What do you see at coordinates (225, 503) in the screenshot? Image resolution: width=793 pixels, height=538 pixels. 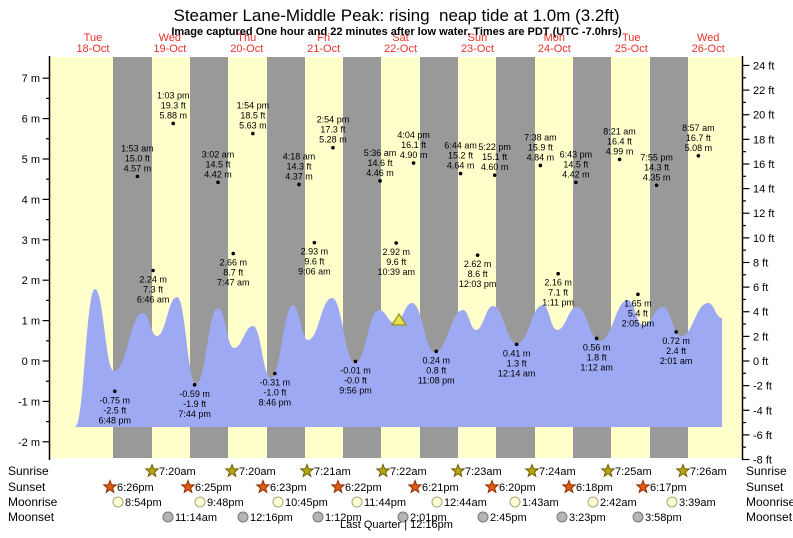 I see `moonrise-time-label: 9:48pm` at bounding box center [225, 503].